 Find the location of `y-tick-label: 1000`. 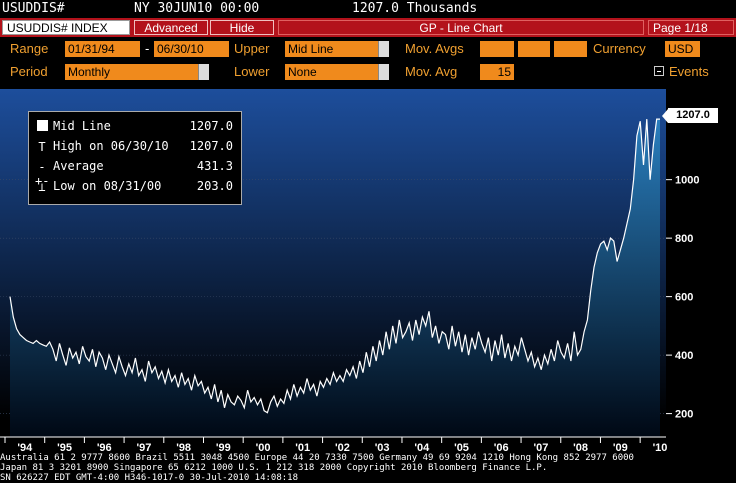

y-tick-label: 1000 is located at coordinates (687, 181).